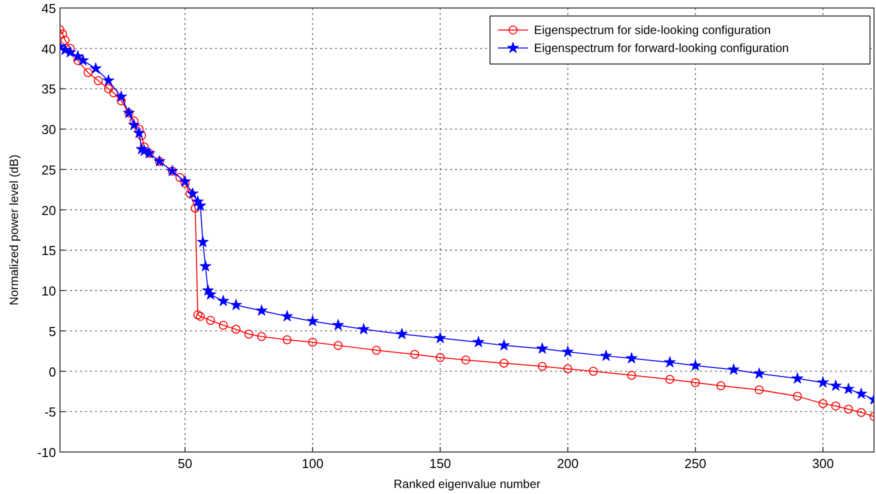 The width and height of the screenshot is (876, 494). Describe the element at coordinates (823, 463) in the screenshot. I see `x-tick-label: 300` at that location.